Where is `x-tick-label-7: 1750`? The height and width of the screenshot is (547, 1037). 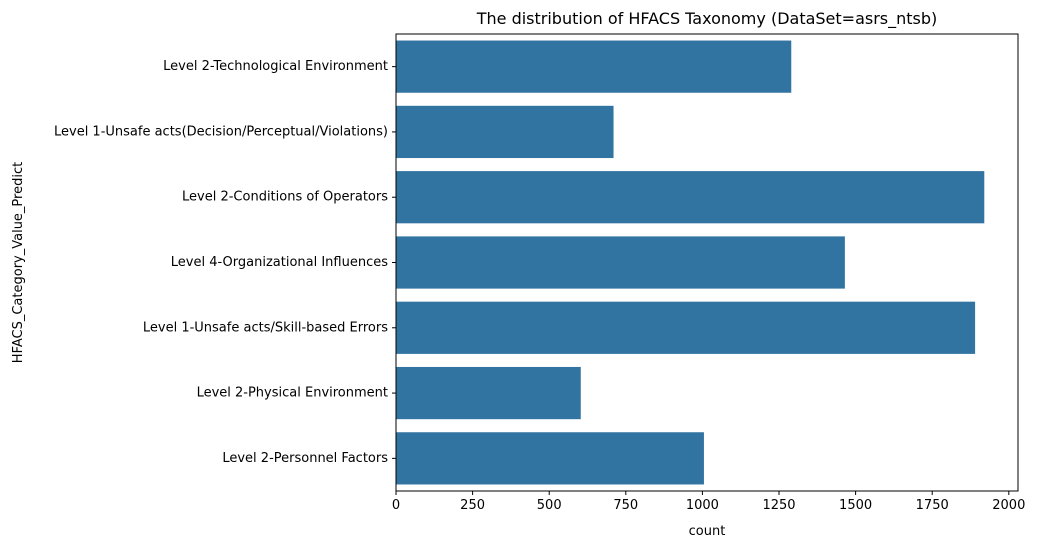
x-tick-label-7: 1750 is located at coordinates (932, 505).